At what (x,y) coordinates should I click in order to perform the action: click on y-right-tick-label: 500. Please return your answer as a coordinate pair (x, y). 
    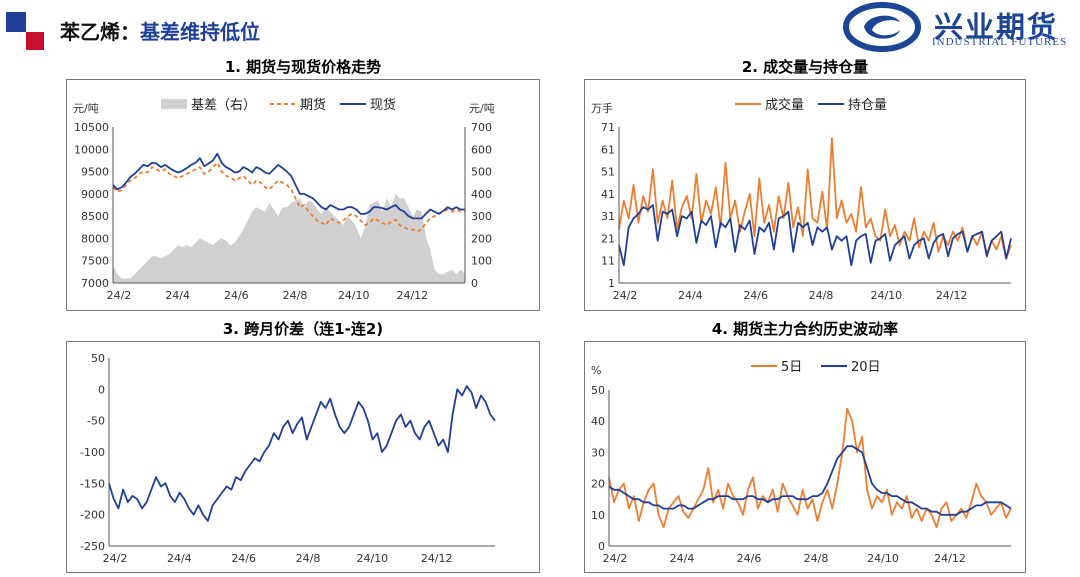
    Looking at the image, I should click on (481, 172).